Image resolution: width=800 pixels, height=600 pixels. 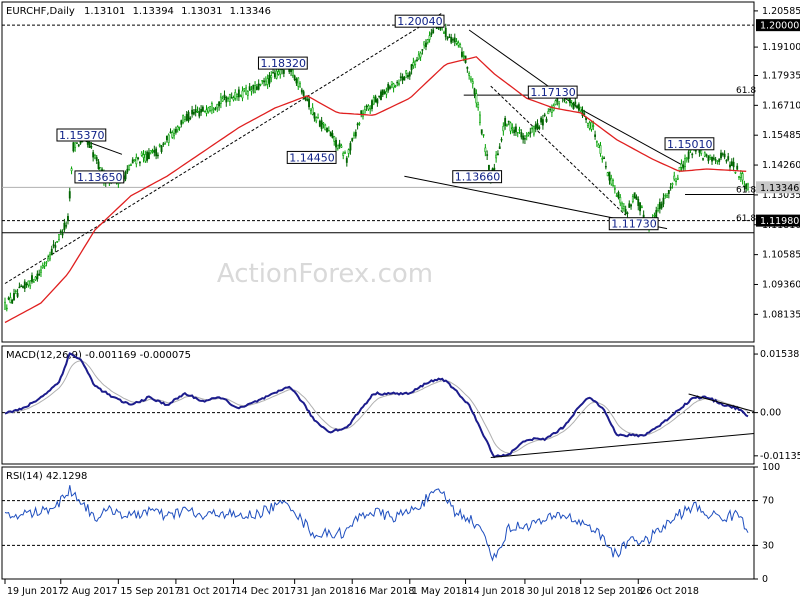 I want to click on rsi-line, so click(x=376, y=523).